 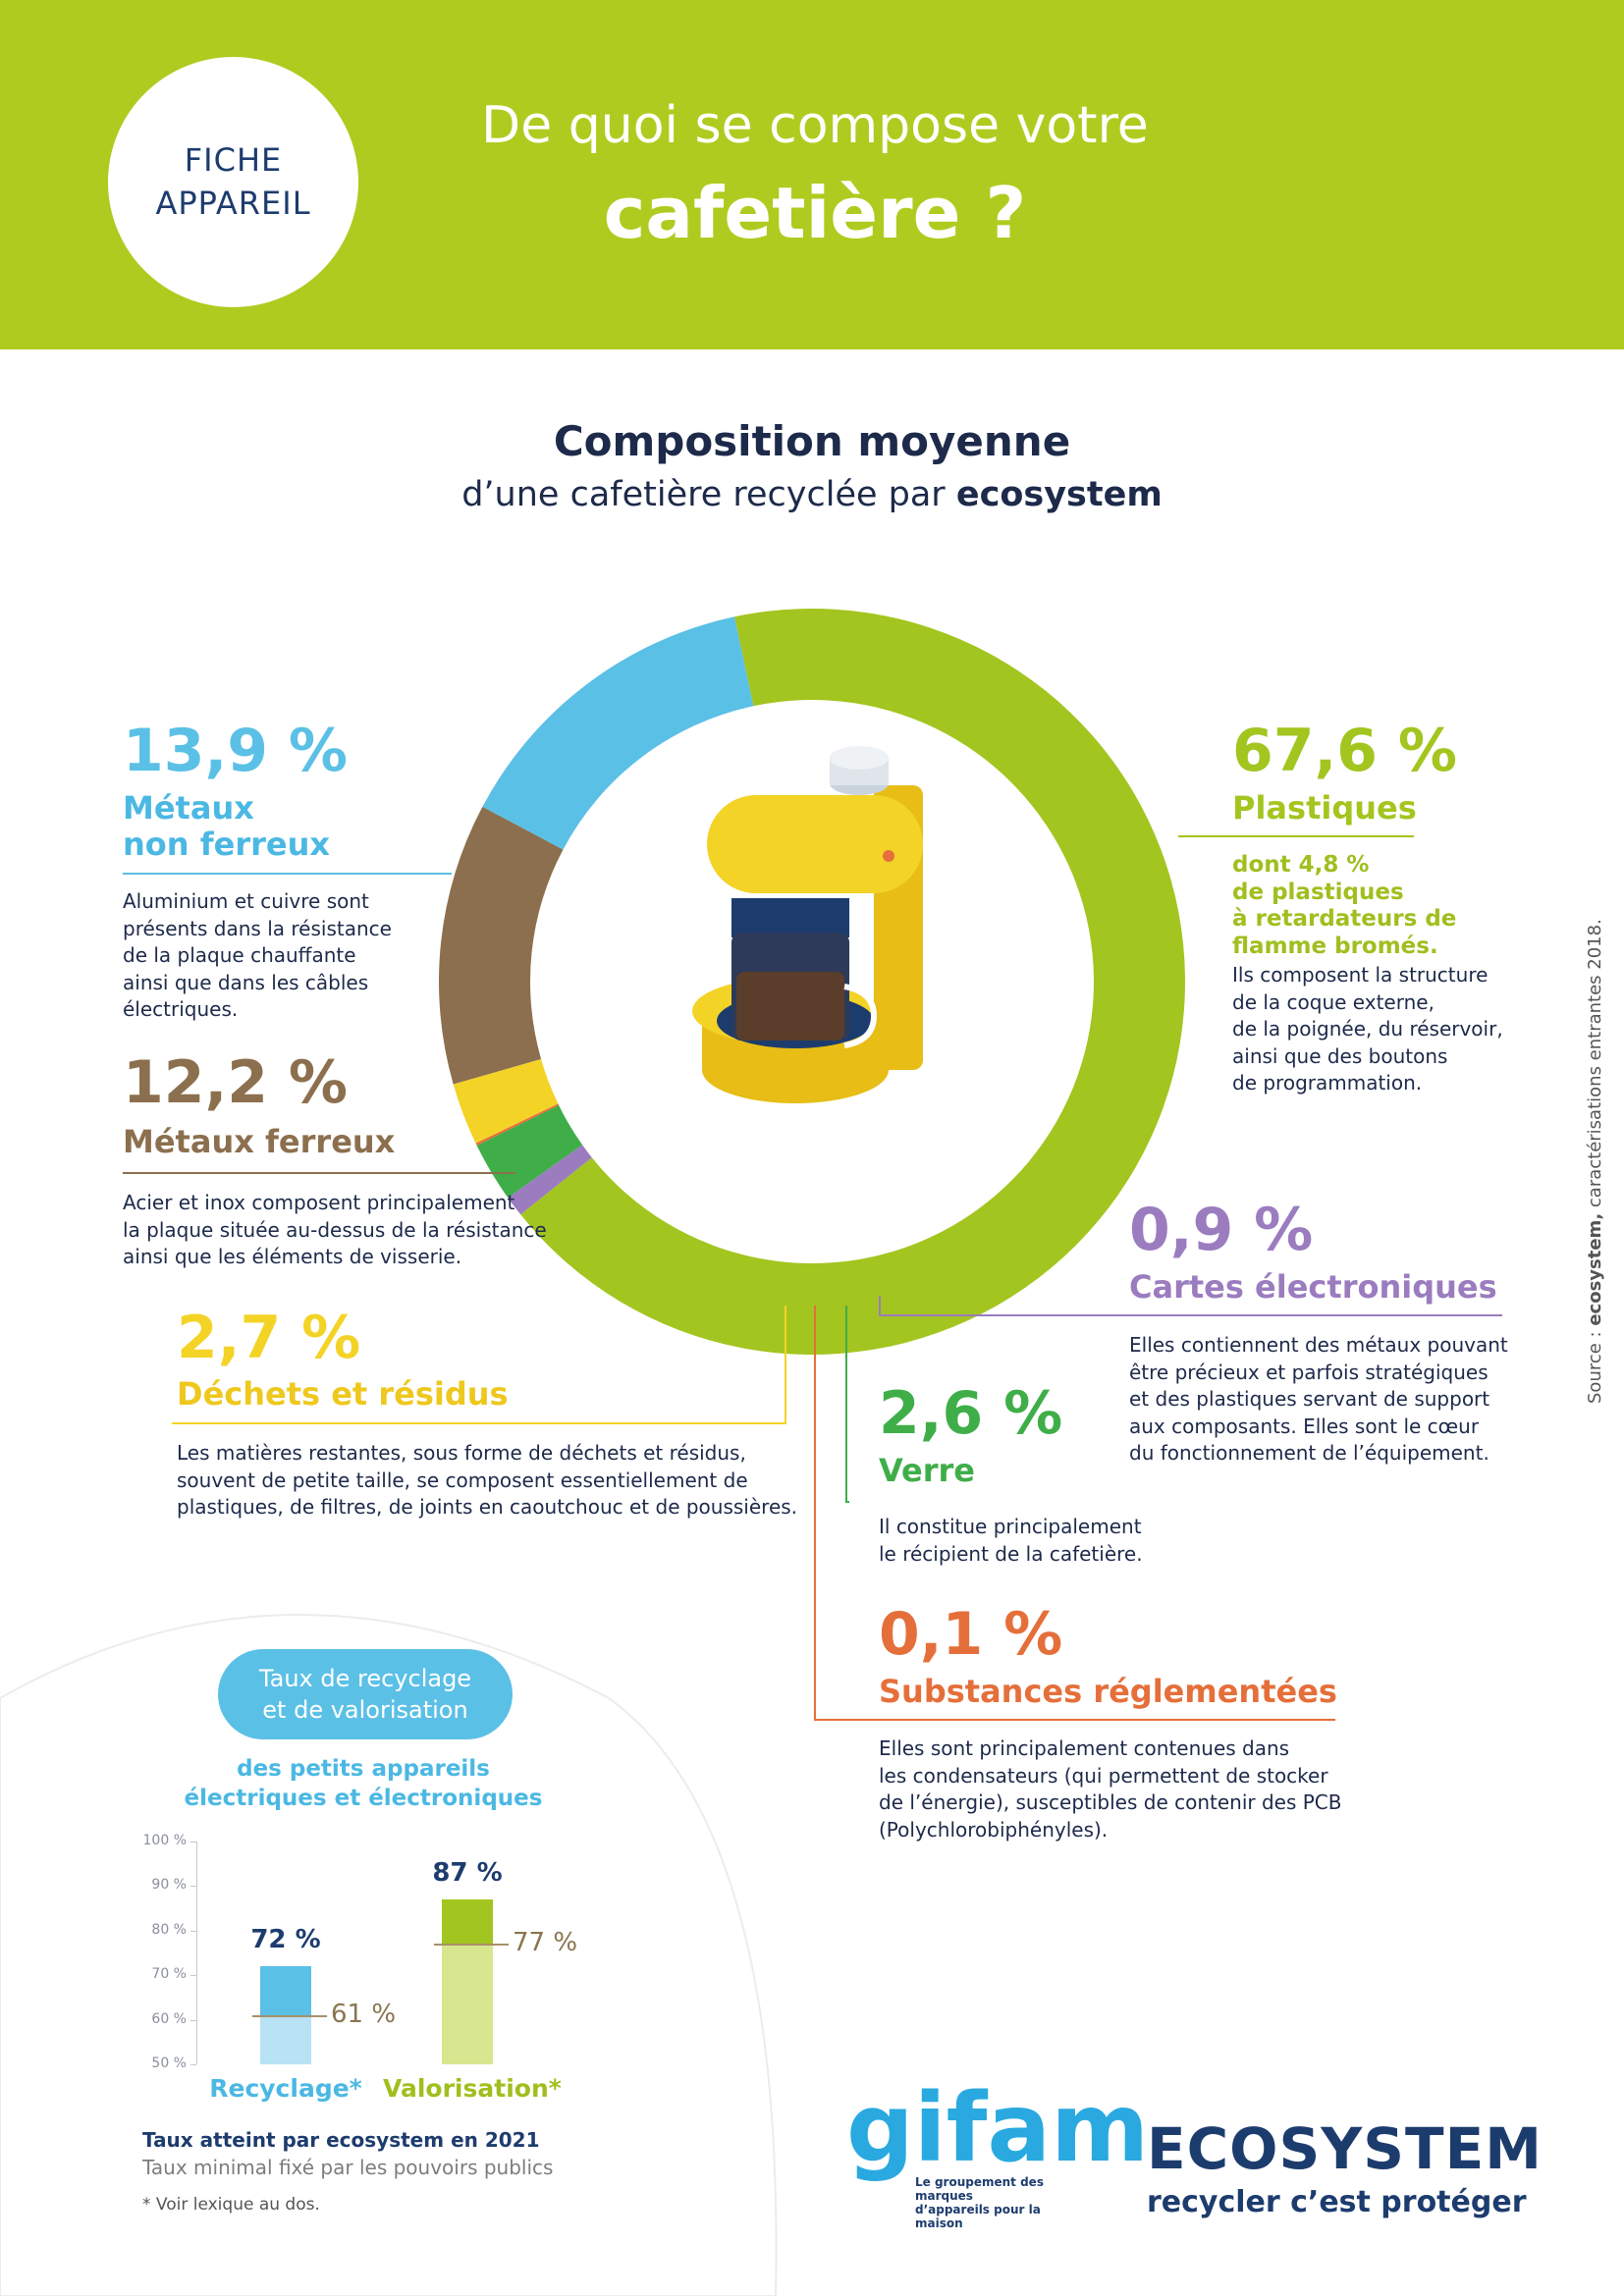 What do you see at coordinates (1301, 865) in the screenshot?
I see `note-line: dont 4,8 %` at bounding box center [1301, 865].